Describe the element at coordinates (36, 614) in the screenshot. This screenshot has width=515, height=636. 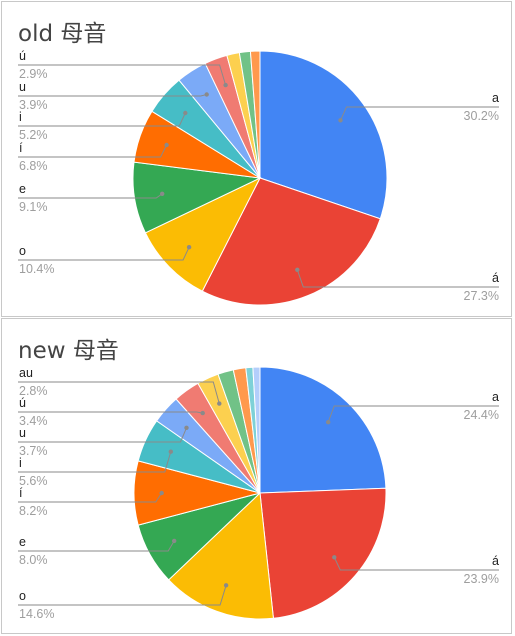
I see `slice-label-percent: 14.6%` at that location.